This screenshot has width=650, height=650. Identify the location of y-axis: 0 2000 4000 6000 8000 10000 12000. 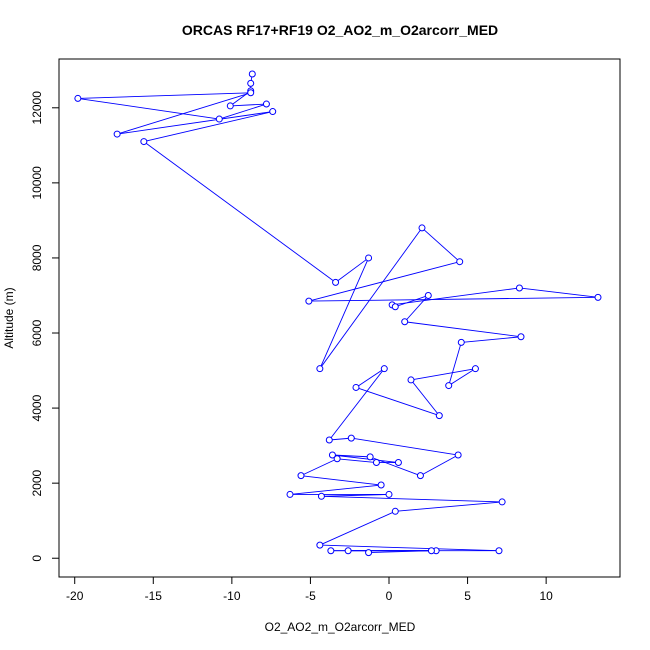
(45, 326).